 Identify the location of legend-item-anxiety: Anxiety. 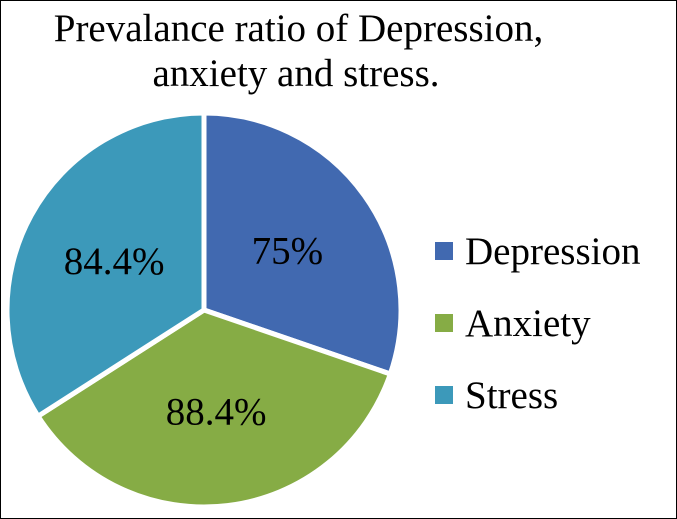
(537, 323).